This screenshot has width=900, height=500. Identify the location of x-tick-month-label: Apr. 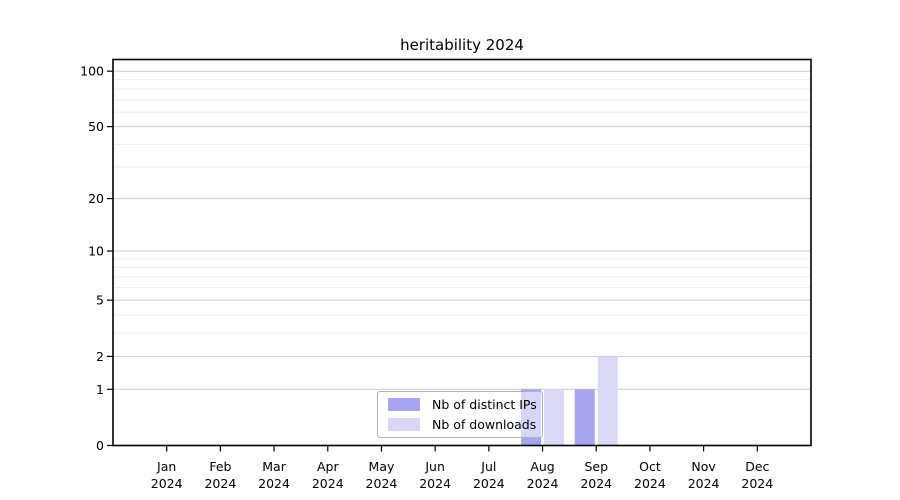
(328, 466).